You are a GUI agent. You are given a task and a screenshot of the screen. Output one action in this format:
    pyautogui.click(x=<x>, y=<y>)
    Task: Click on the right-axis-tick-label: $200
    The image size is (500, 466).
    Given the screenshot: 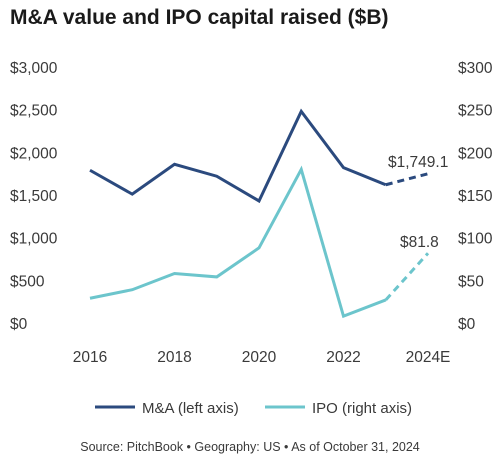 What is the action you would take?
    pyautogui.click(x=475, y=153)
    